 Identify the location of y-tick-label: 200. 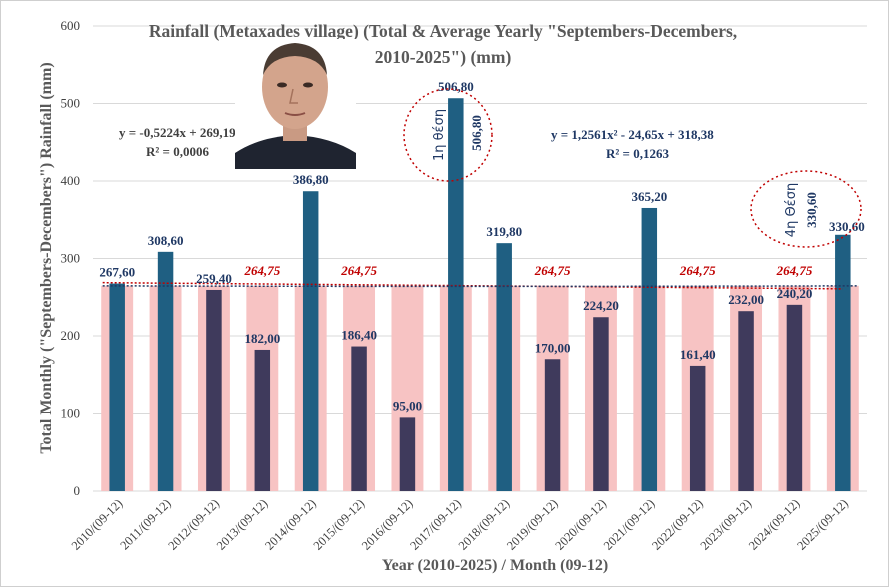
(71, 335).